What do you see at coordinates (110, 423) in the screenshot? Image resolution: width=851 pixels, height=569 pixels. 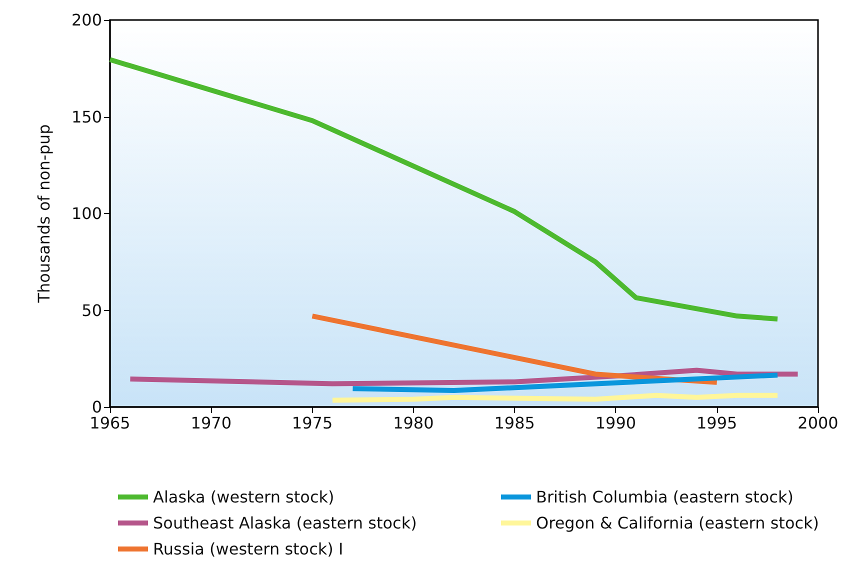 I see `x-tick-label: 1965` at bounding box center [110, 423].